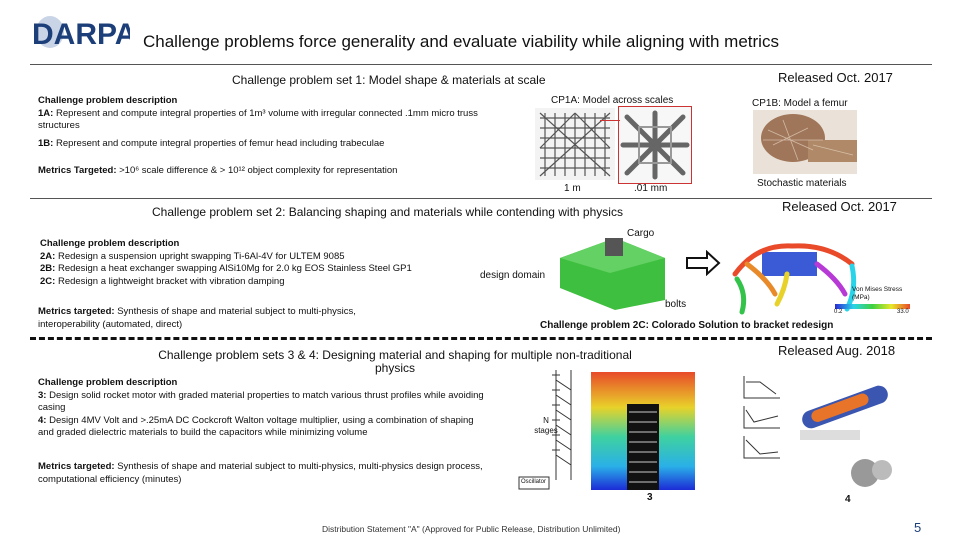 The height and width of the screenshot is (540, 960). What do you see at coordinates (802, 183) in the screenshot?
I see `stochastic-caption: Stochastic materials` at bounding box center [802, 183].